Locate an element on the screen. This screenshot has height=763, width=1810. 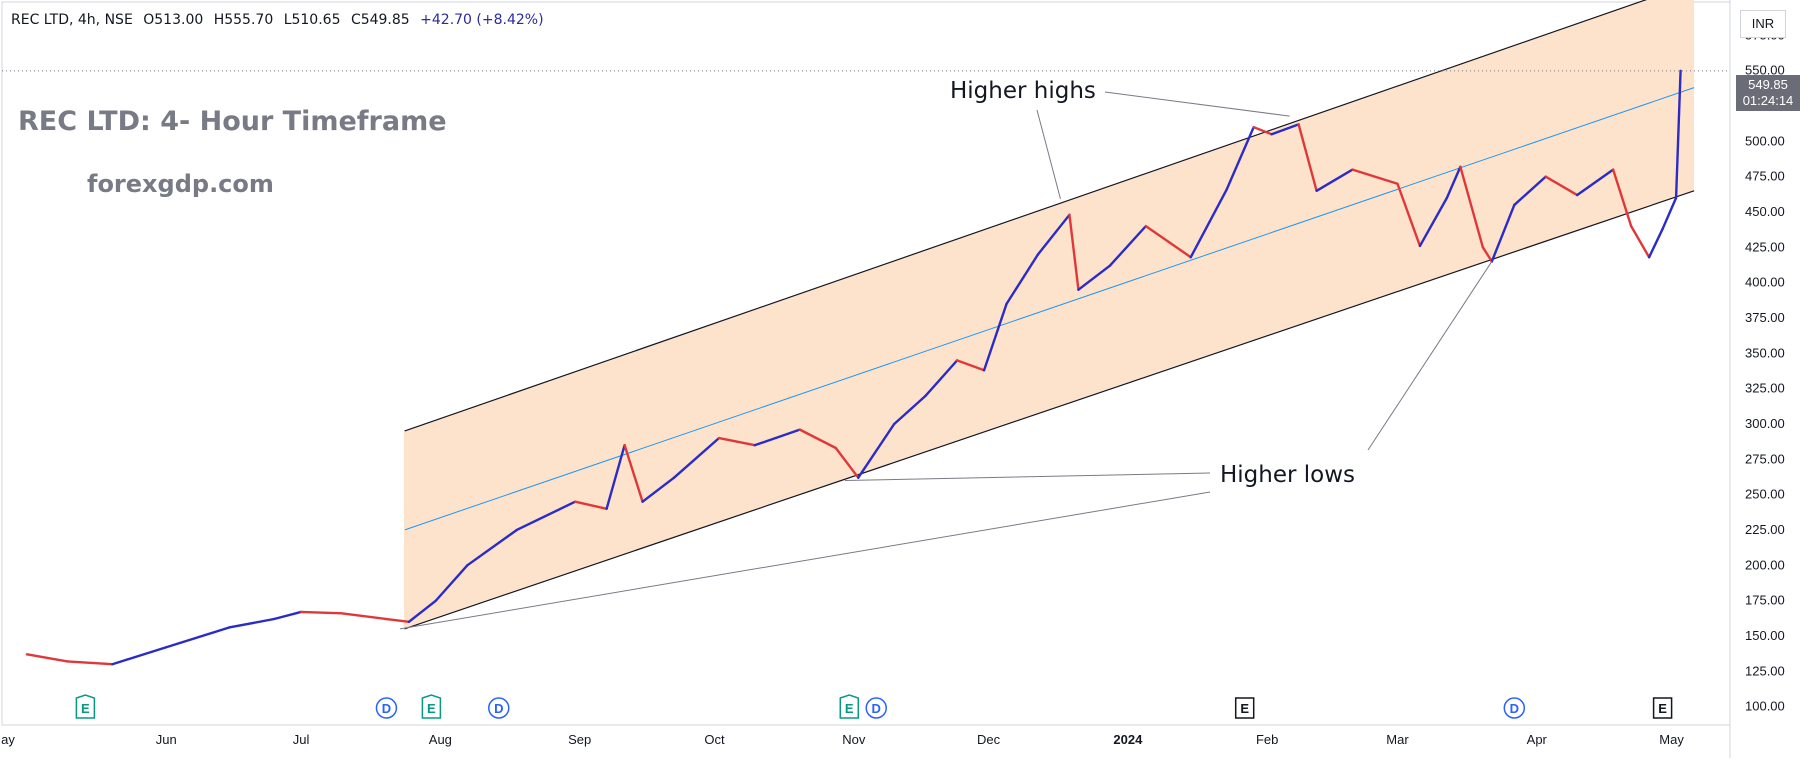
watermark-site: forexgdp.com is located at coordinates (180, 184).